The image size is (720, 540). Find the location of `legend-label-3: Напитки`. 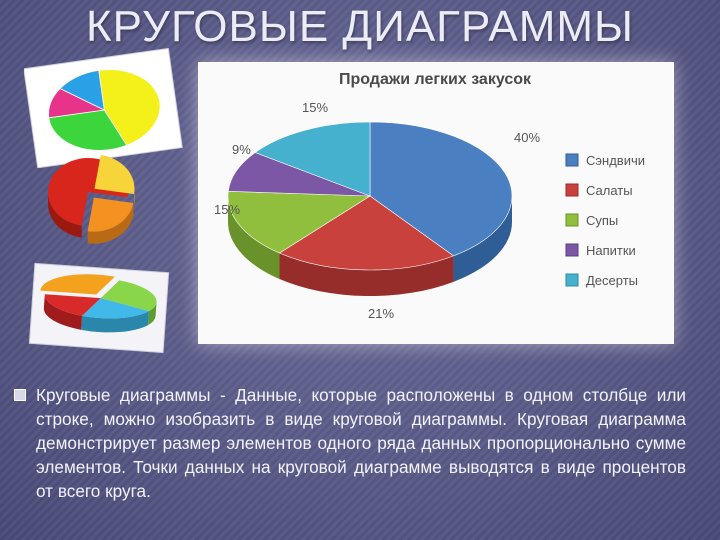

legend-label-3: Напитки is located at coordinates (611, 250).